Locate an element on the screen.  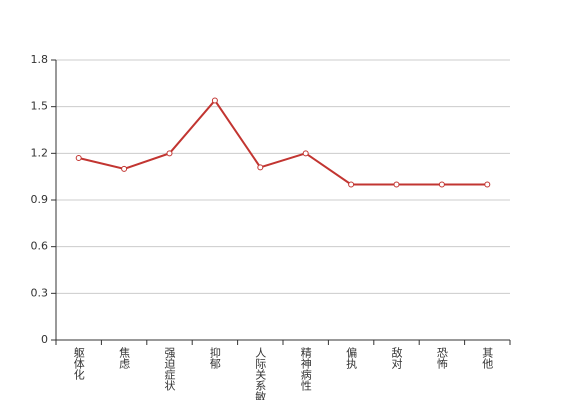
x-tick-label: 偏执 is located at coordinates (351, 358).